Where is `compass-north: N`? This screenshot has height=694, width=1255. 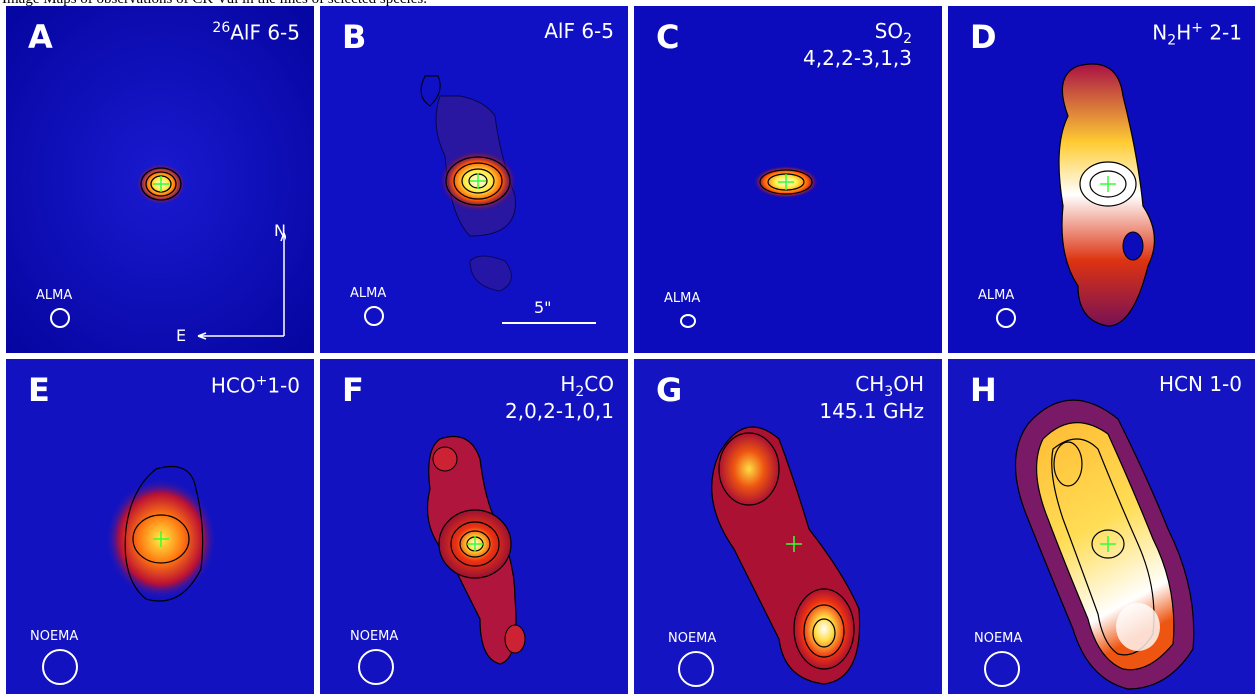
compass-north: N is located at coordinates (280, 230).